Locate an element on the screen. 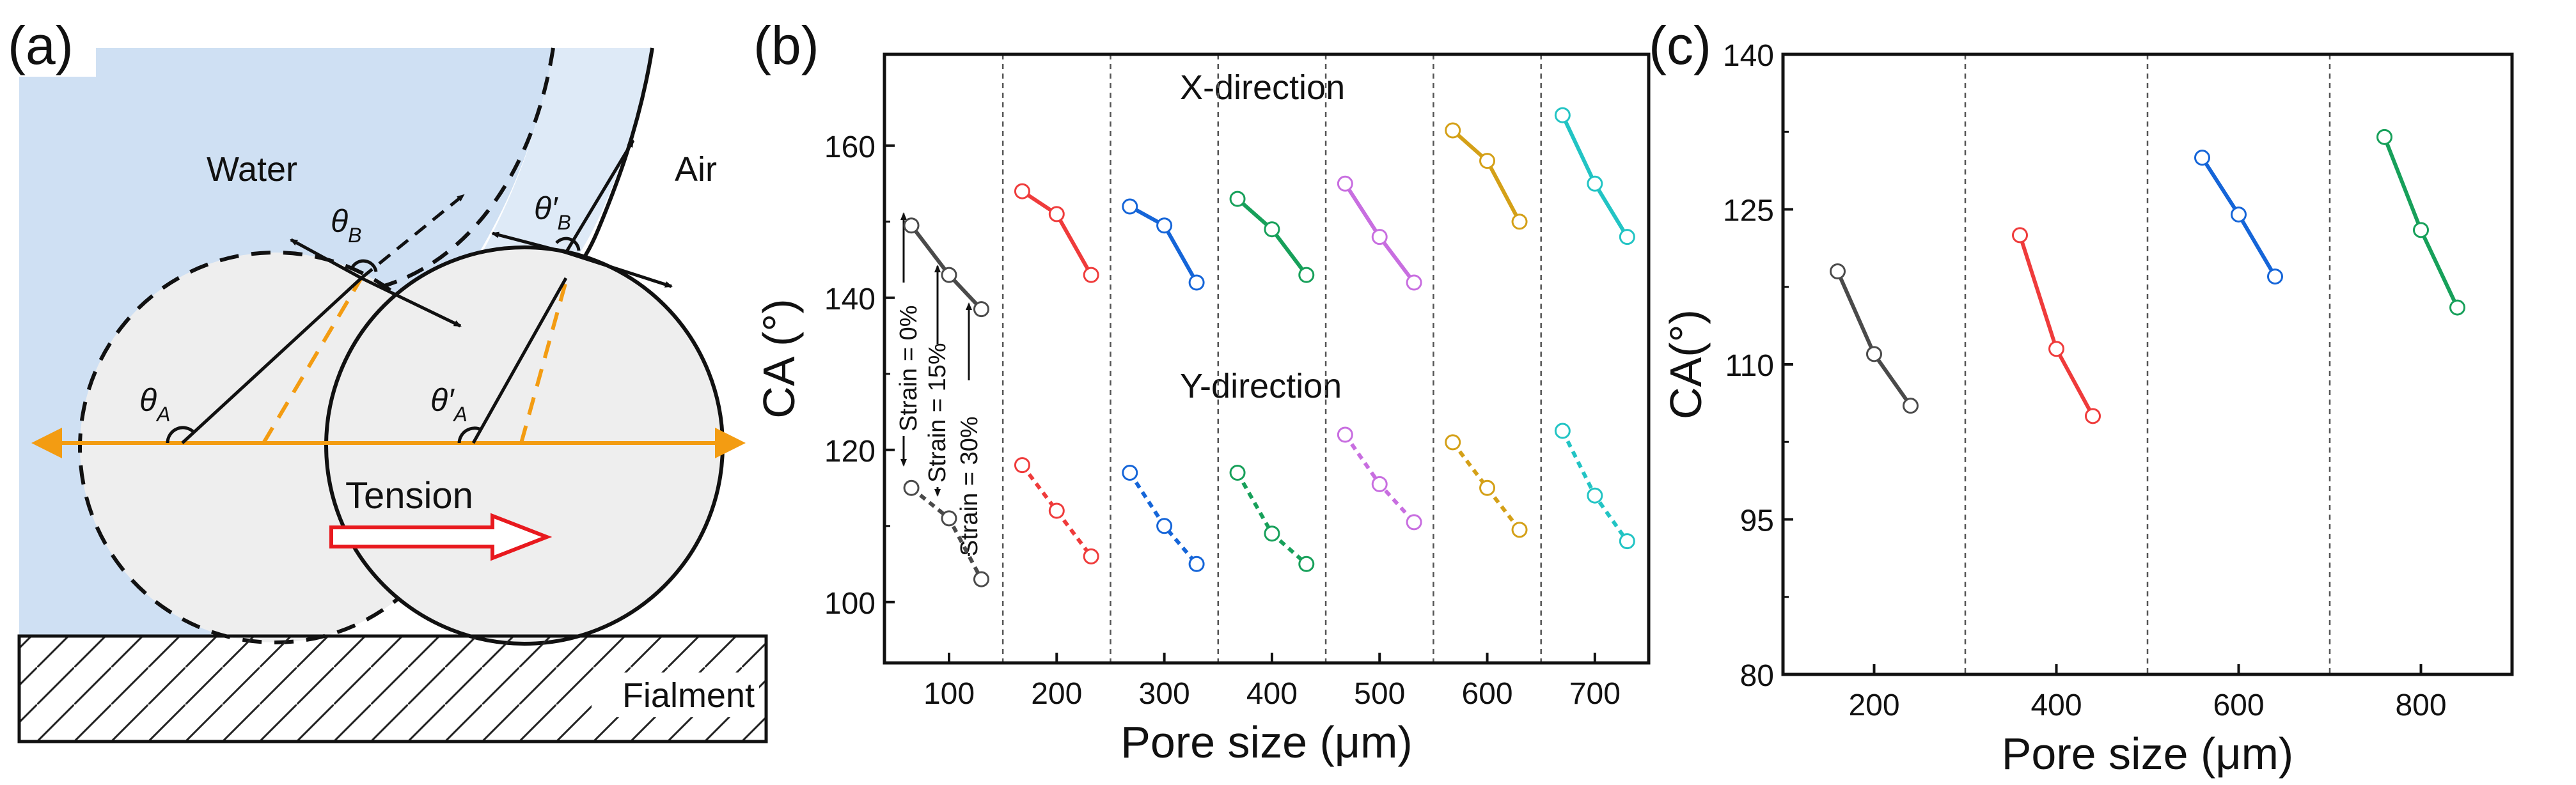 This screenshot has width=2576, height=785. chart-0-y-tick-label: 140 is located at coordinates (850, 299).